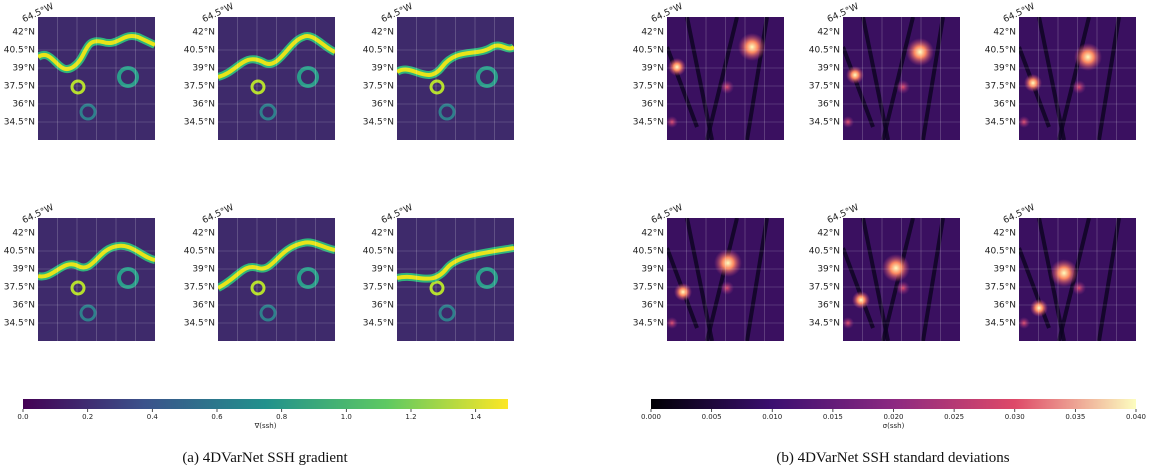  Describe the element at coordinates (772, 417) in the screenshot. I see `colorbar-tick-label: 0.010` at that location.